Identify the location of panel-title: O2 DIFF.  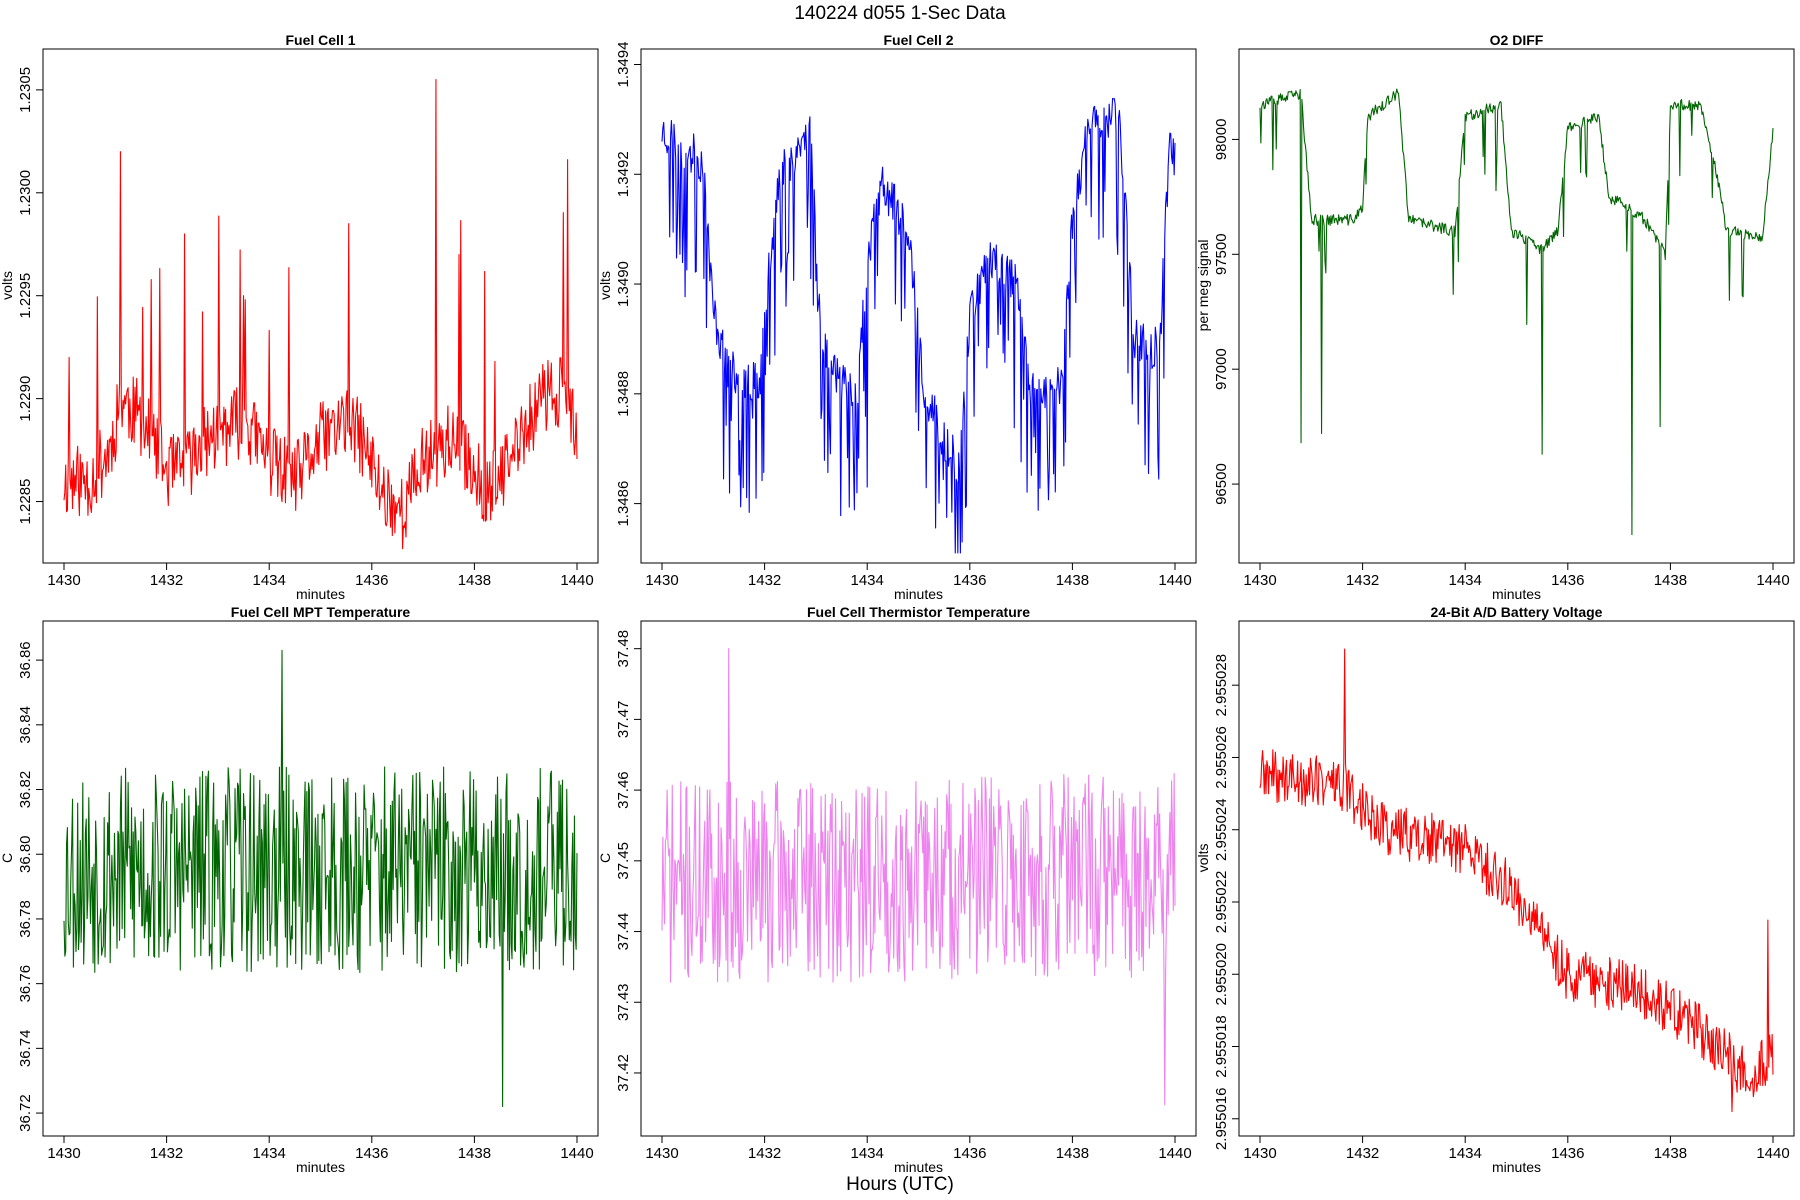
(1517, 40).